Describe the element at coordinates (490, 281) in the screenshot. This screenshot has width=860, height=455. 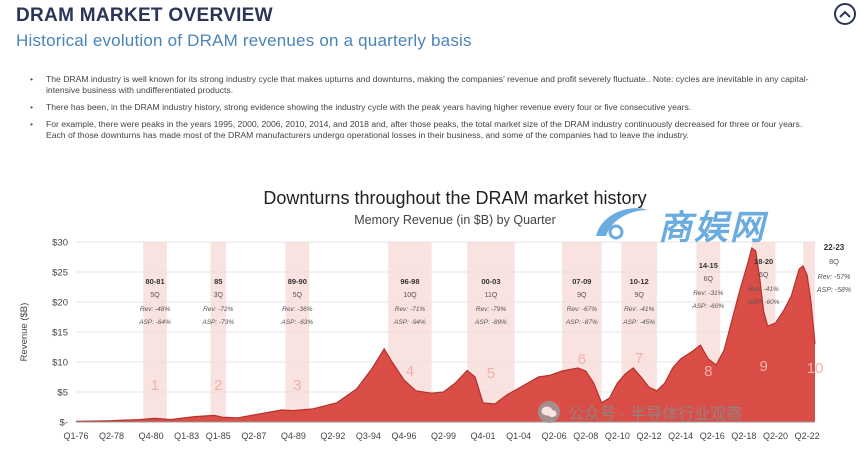
I see `downturn-years: 00-03` at that location.